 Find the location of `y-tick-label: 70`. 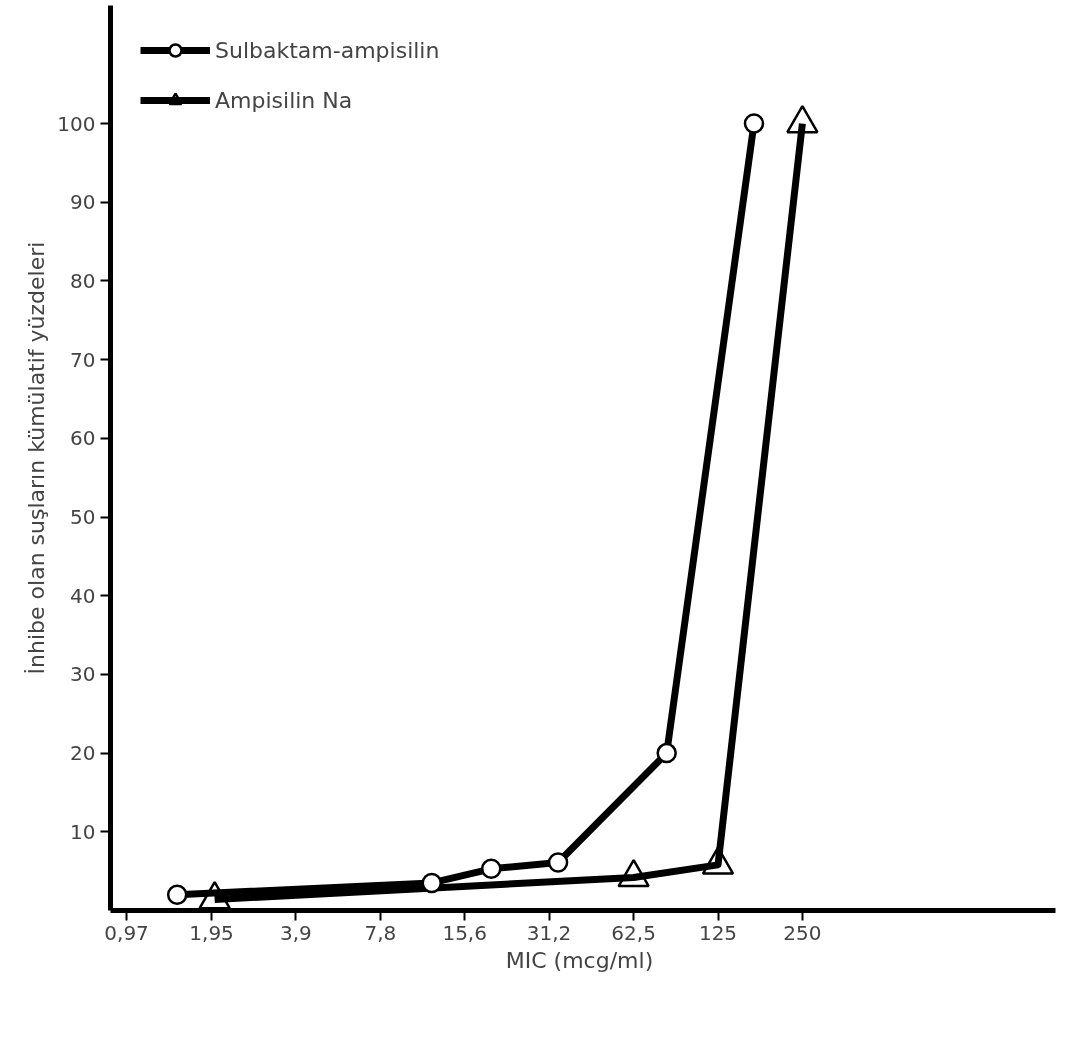

y-tick-label: 70 is located at coordinates (83, 359).